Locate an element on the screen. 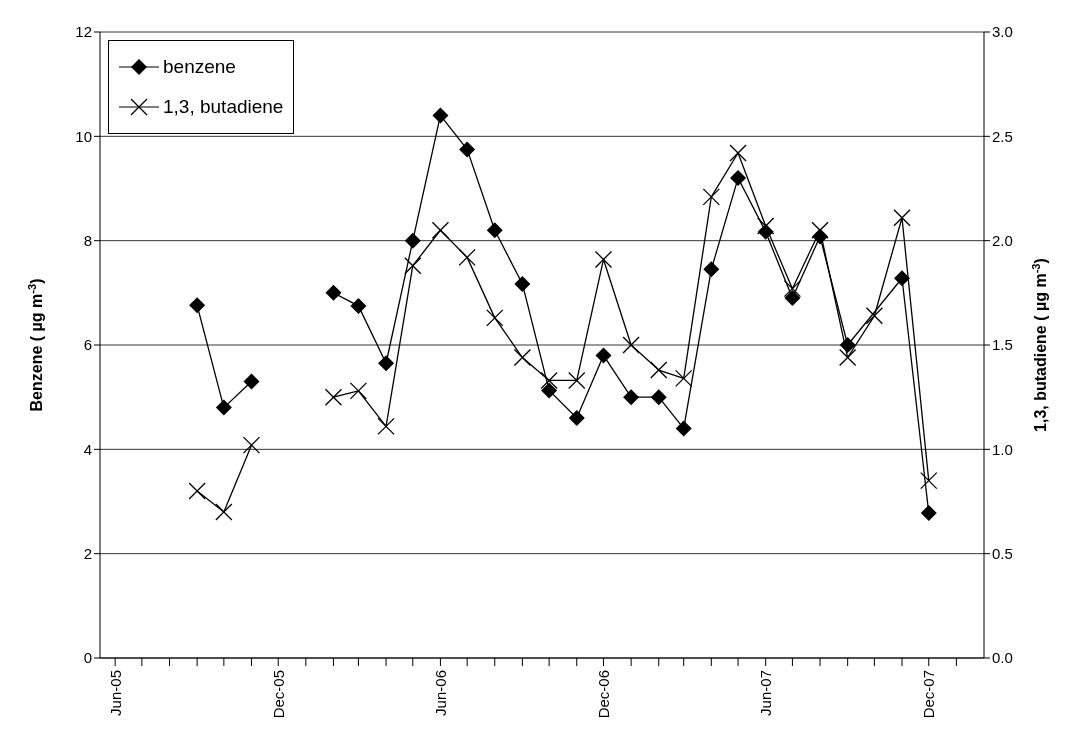 Image resolution: width=1084 pixels, height=736 pixels. y2-tick-label: 3.0 is located at coordinates (1002, 32).